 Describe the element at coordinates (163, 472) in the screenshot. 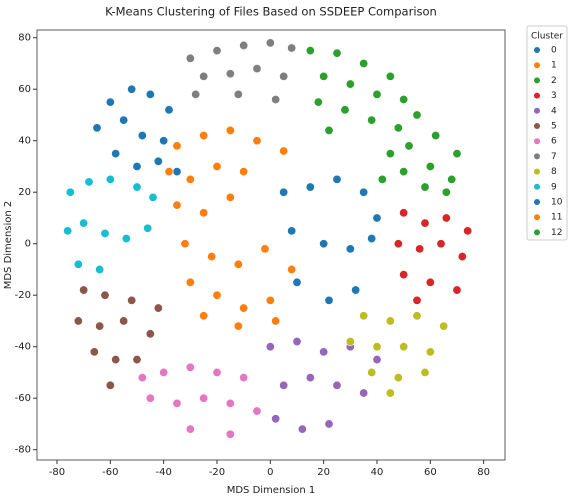

I see `x-tick-label: -40` at that location.